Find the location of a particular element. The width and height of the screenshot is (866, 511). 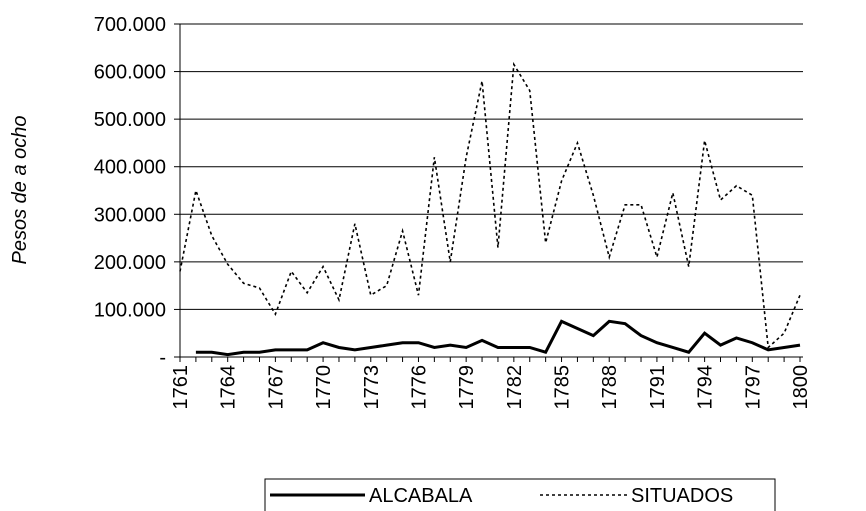

x-tick-label: 1782 is located at coordinates (515, 387).